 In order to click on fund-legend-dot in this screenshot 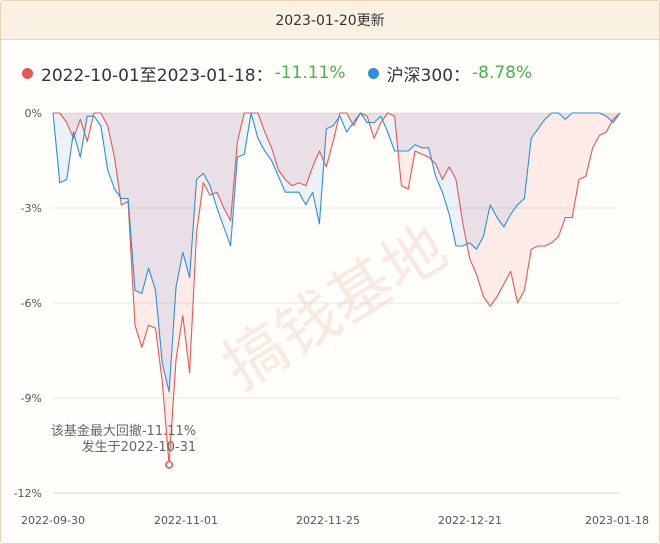, I will do `click(27, 73)`.